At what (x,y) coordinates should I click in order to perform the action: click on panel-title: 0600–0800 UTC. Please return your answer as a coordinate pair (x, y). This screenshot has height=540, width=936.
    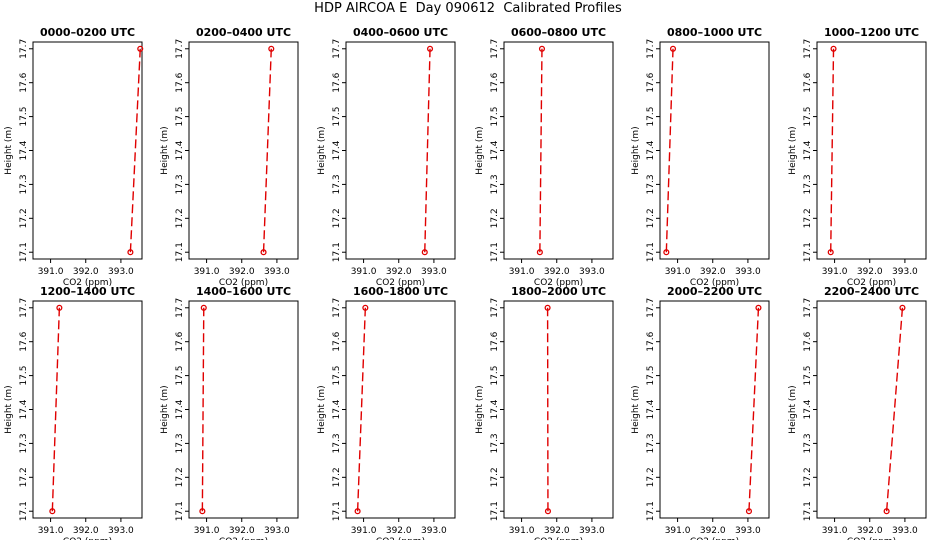
    Looking at the image, I should click on (558, 32).